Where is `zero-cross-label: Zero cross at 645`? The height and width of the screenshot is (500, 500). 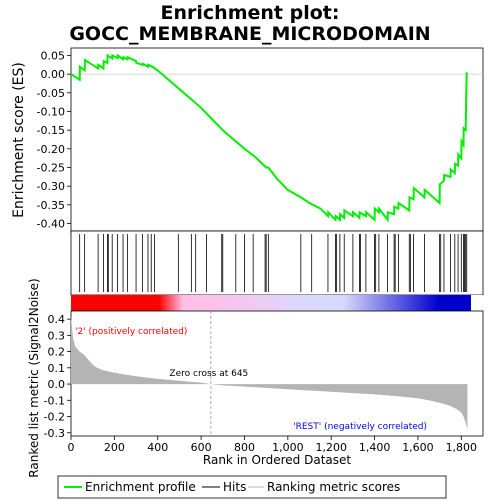
zero-cross-label: Zero cross at 645 is located at coordinates (208, 374).